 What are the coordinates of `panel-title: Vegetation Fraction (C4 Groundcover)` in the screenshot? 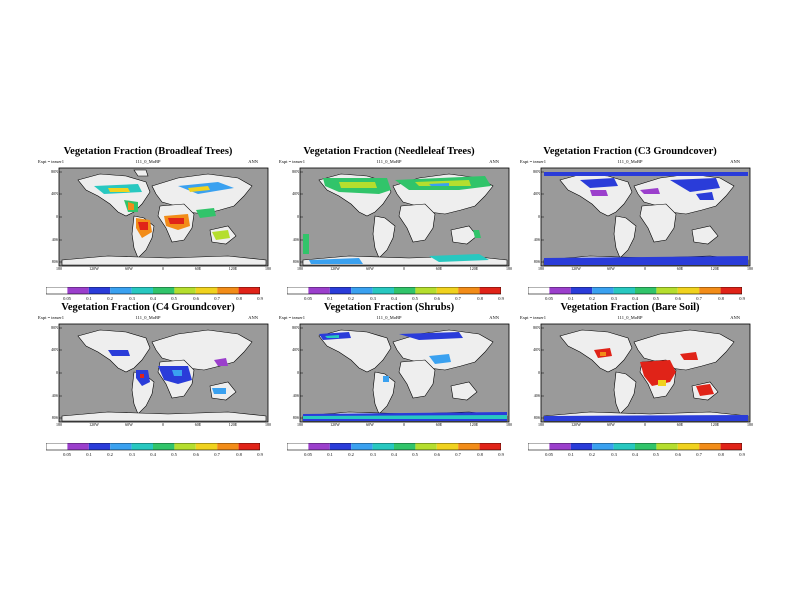 It's located at (148, 307).